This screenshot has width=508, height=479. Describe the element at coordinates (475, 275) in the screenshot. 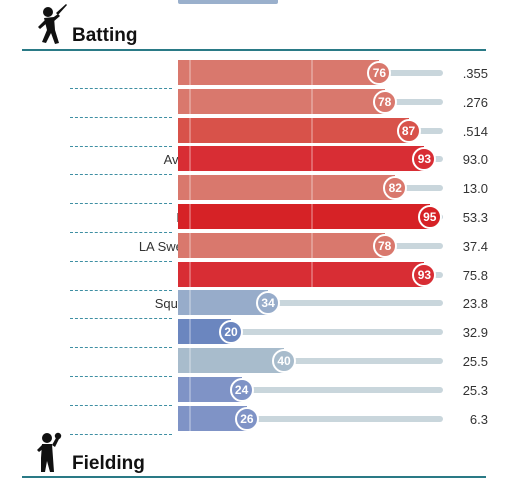

I see `stat-value: 75.8` at that location.